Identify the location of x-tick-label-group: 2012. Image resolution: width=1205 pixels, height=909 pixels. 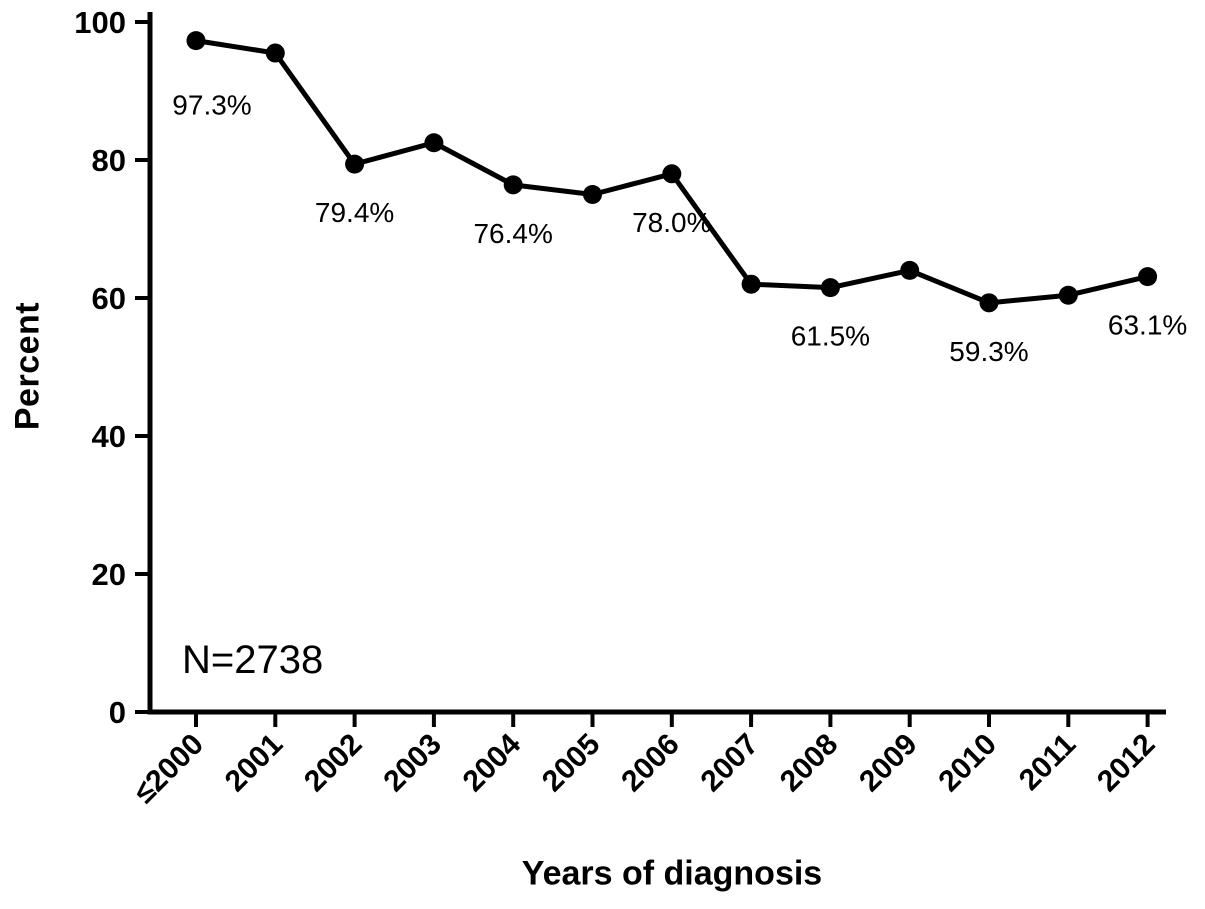
(1126, 763).